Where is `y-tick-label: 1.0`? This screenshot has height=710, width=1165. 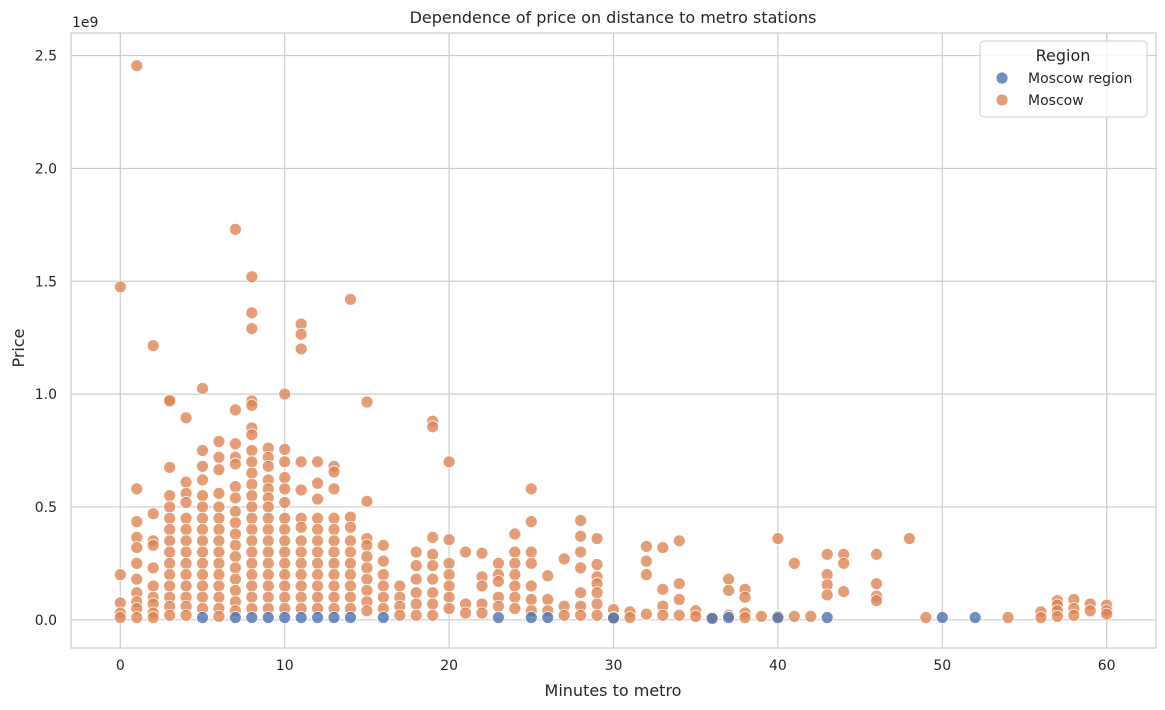
y-tick-label: 1.0 is located at coordinates (46, 395).